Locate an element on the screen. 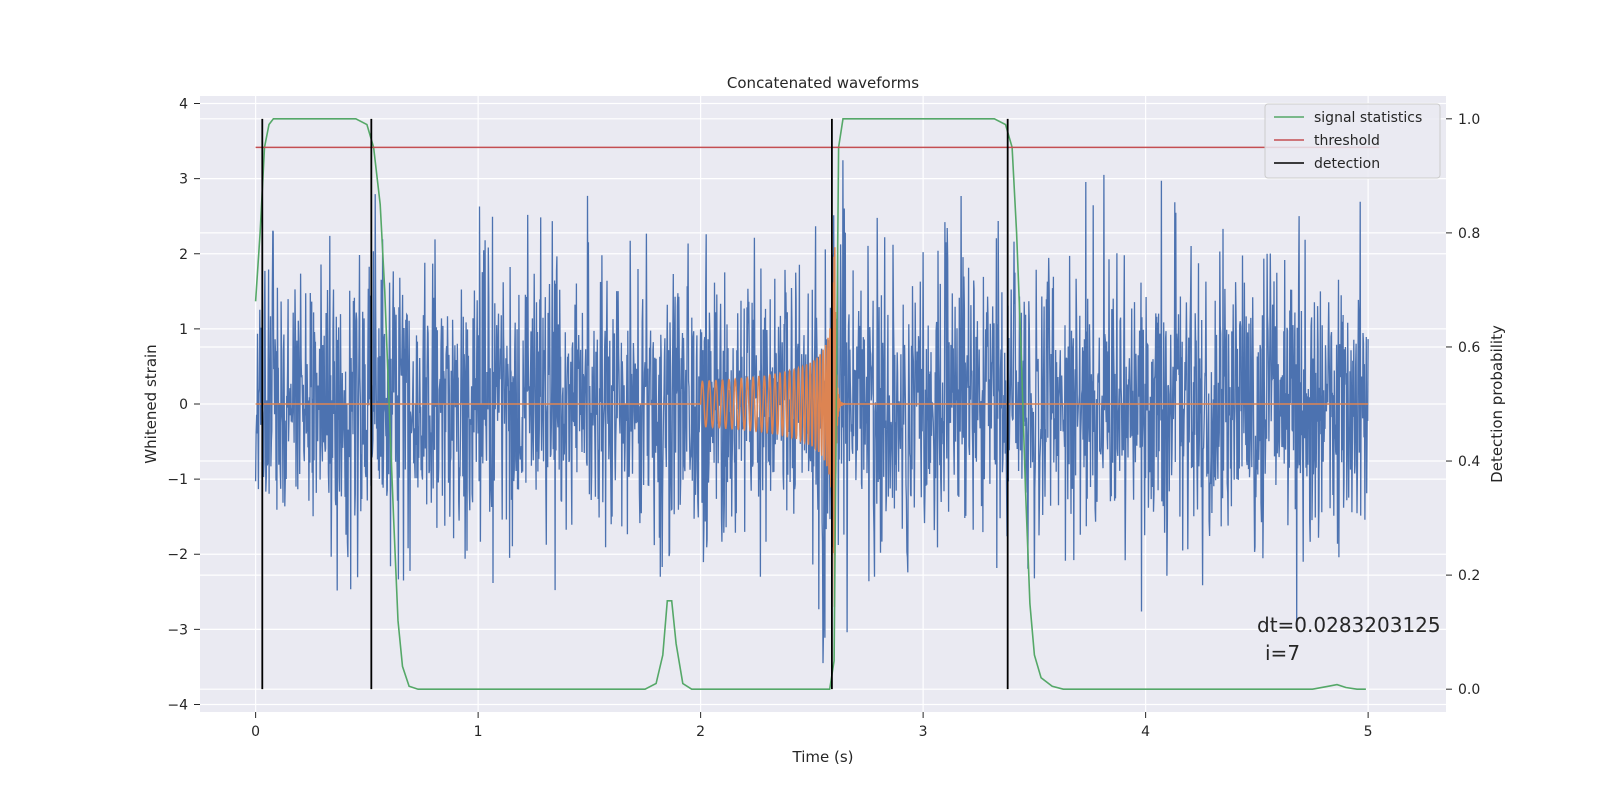 The width and height of the screenshot is (1600, 800). y2-tick-label: 0.4 is located at coordinates (1469, 462).